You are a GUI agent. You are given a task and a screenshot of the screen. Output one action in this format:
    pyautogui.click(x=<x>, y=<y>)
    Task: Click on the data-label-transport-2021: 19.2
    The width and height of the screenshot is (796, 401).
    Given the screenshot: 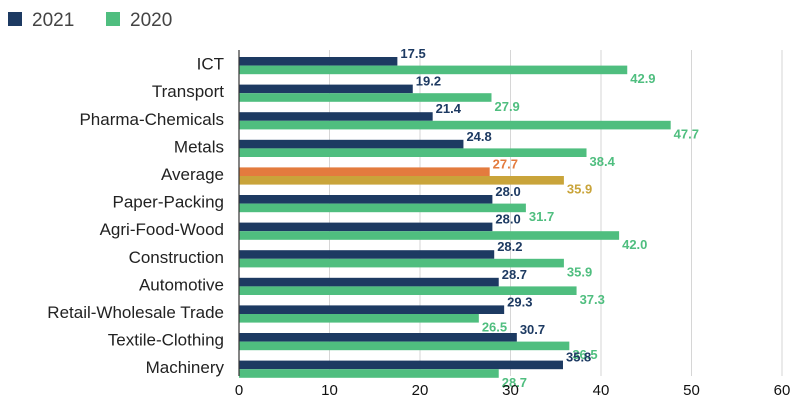 What is the action you would take?
    pyautogui.click(x=428, y=81)
    